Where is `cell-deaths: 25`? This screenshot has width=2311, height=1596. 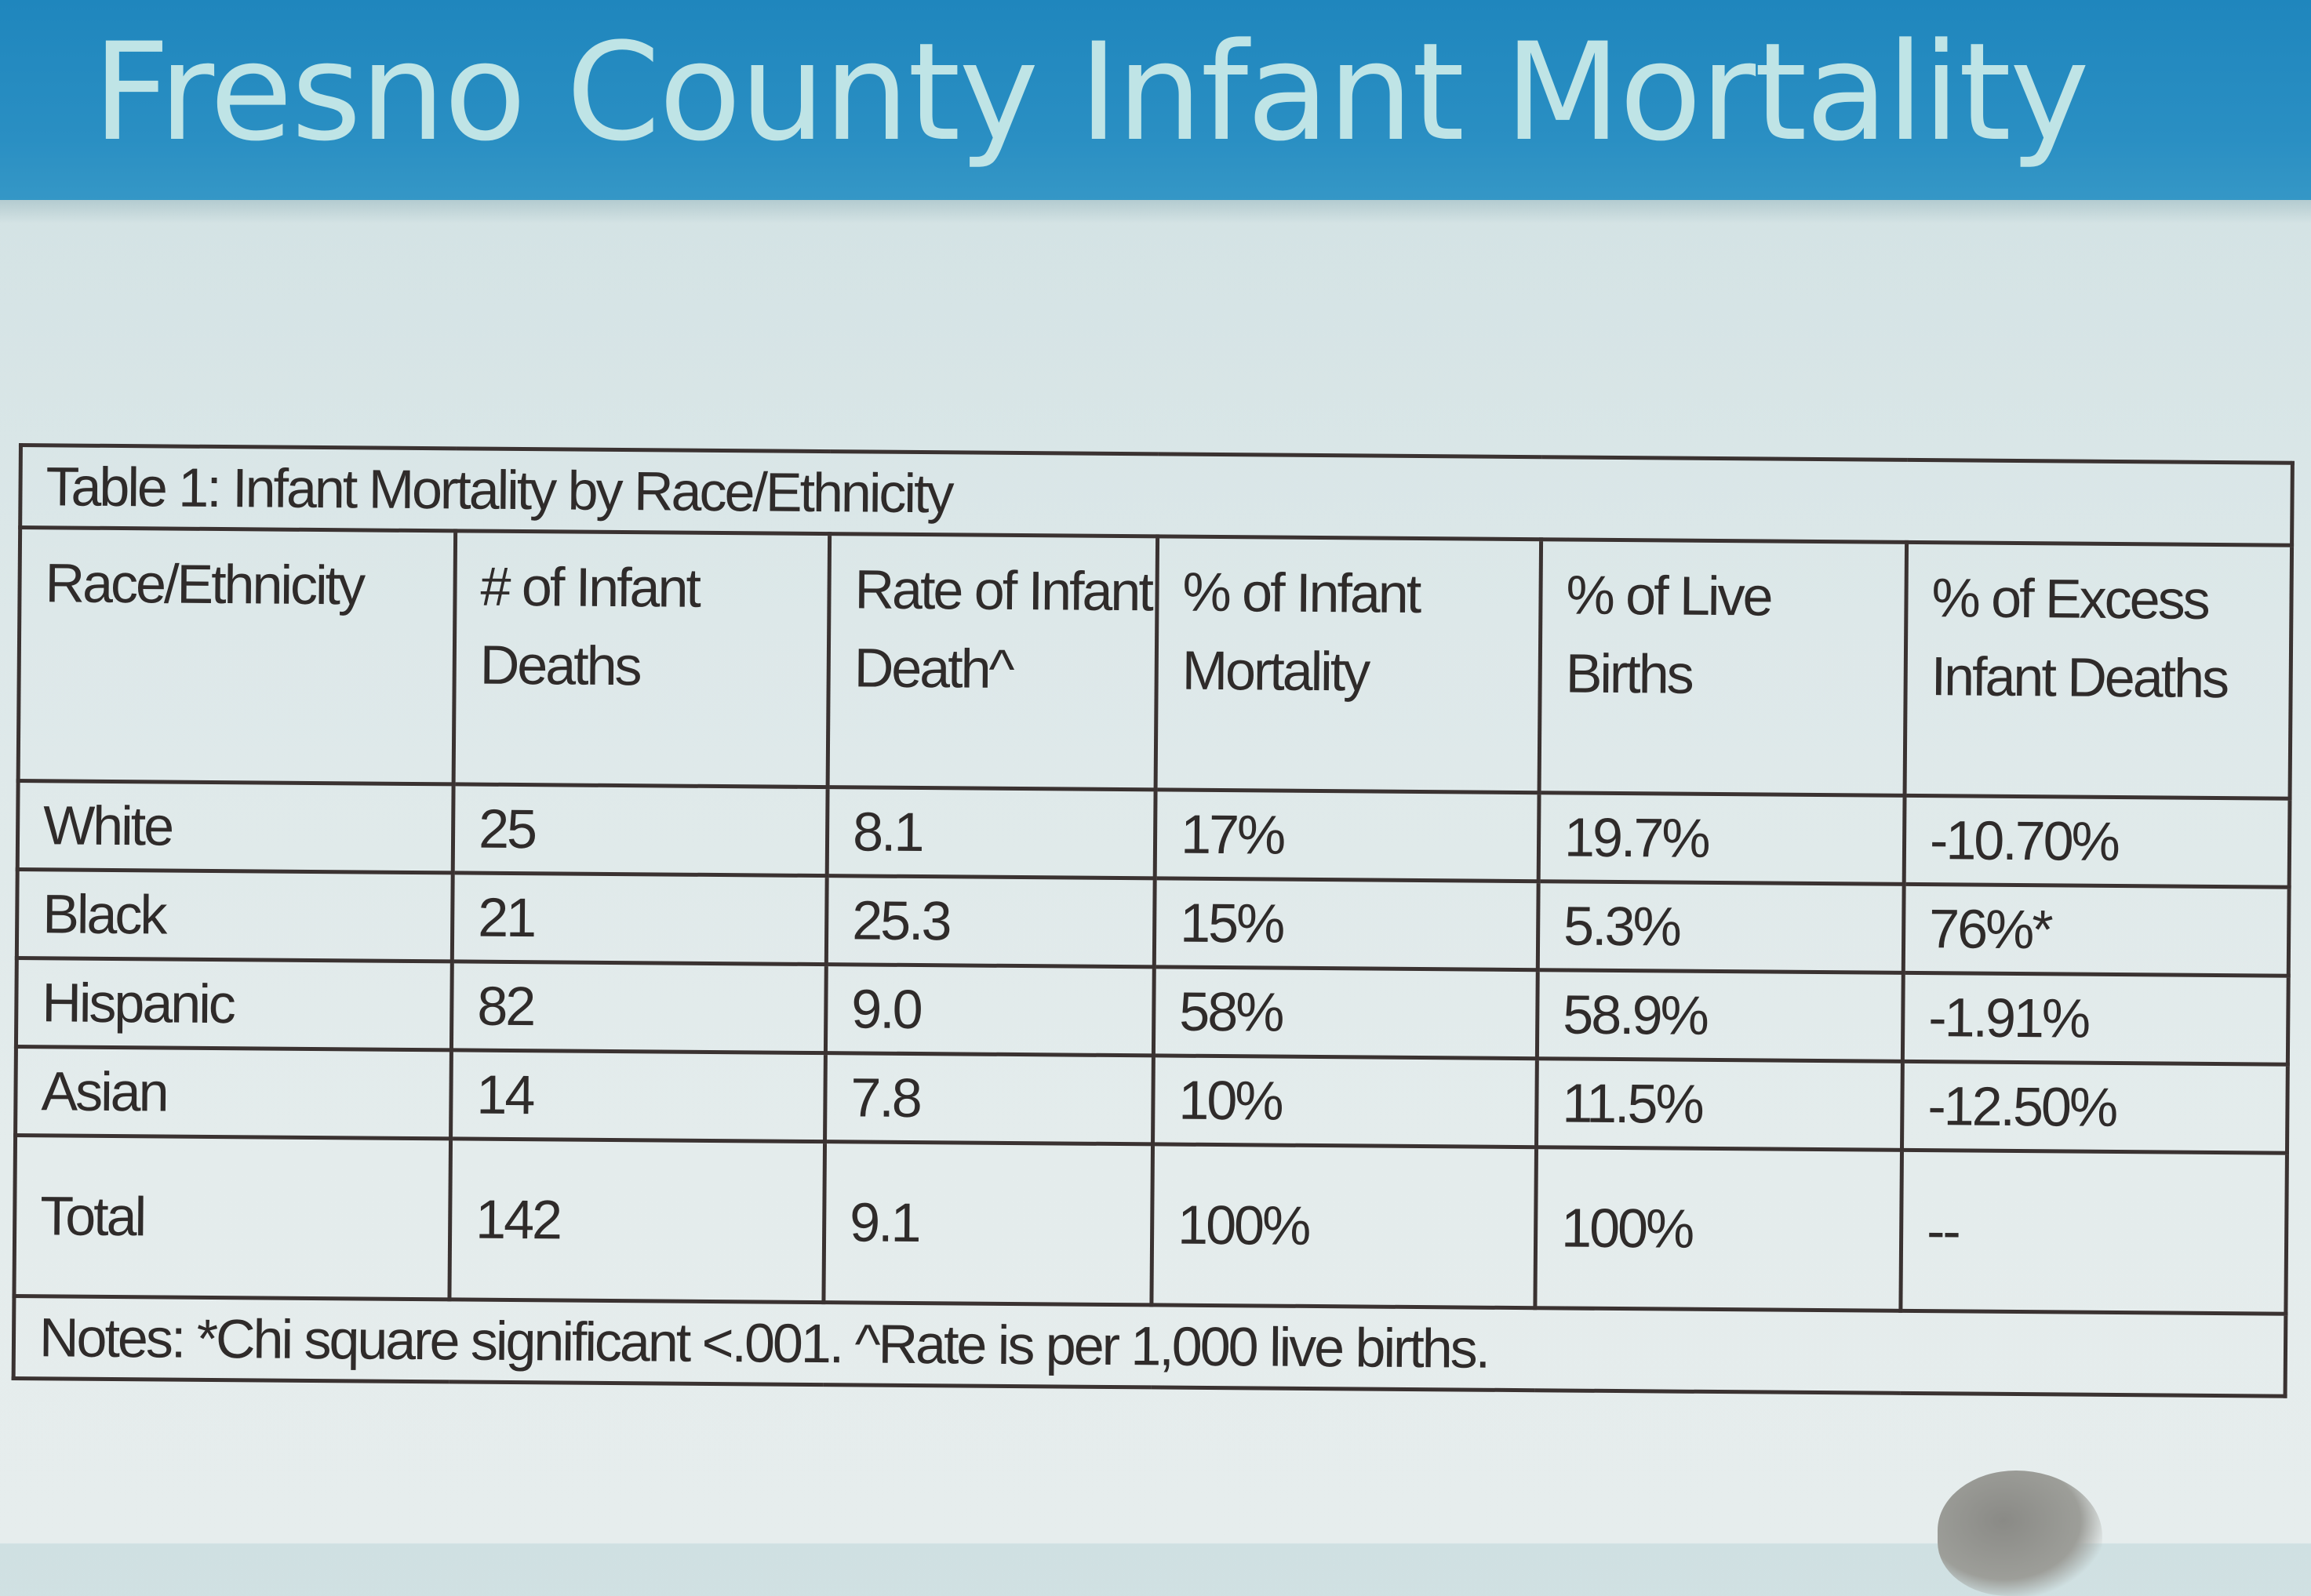
cell-deaths: 25 is located at coordinates (640, 830).